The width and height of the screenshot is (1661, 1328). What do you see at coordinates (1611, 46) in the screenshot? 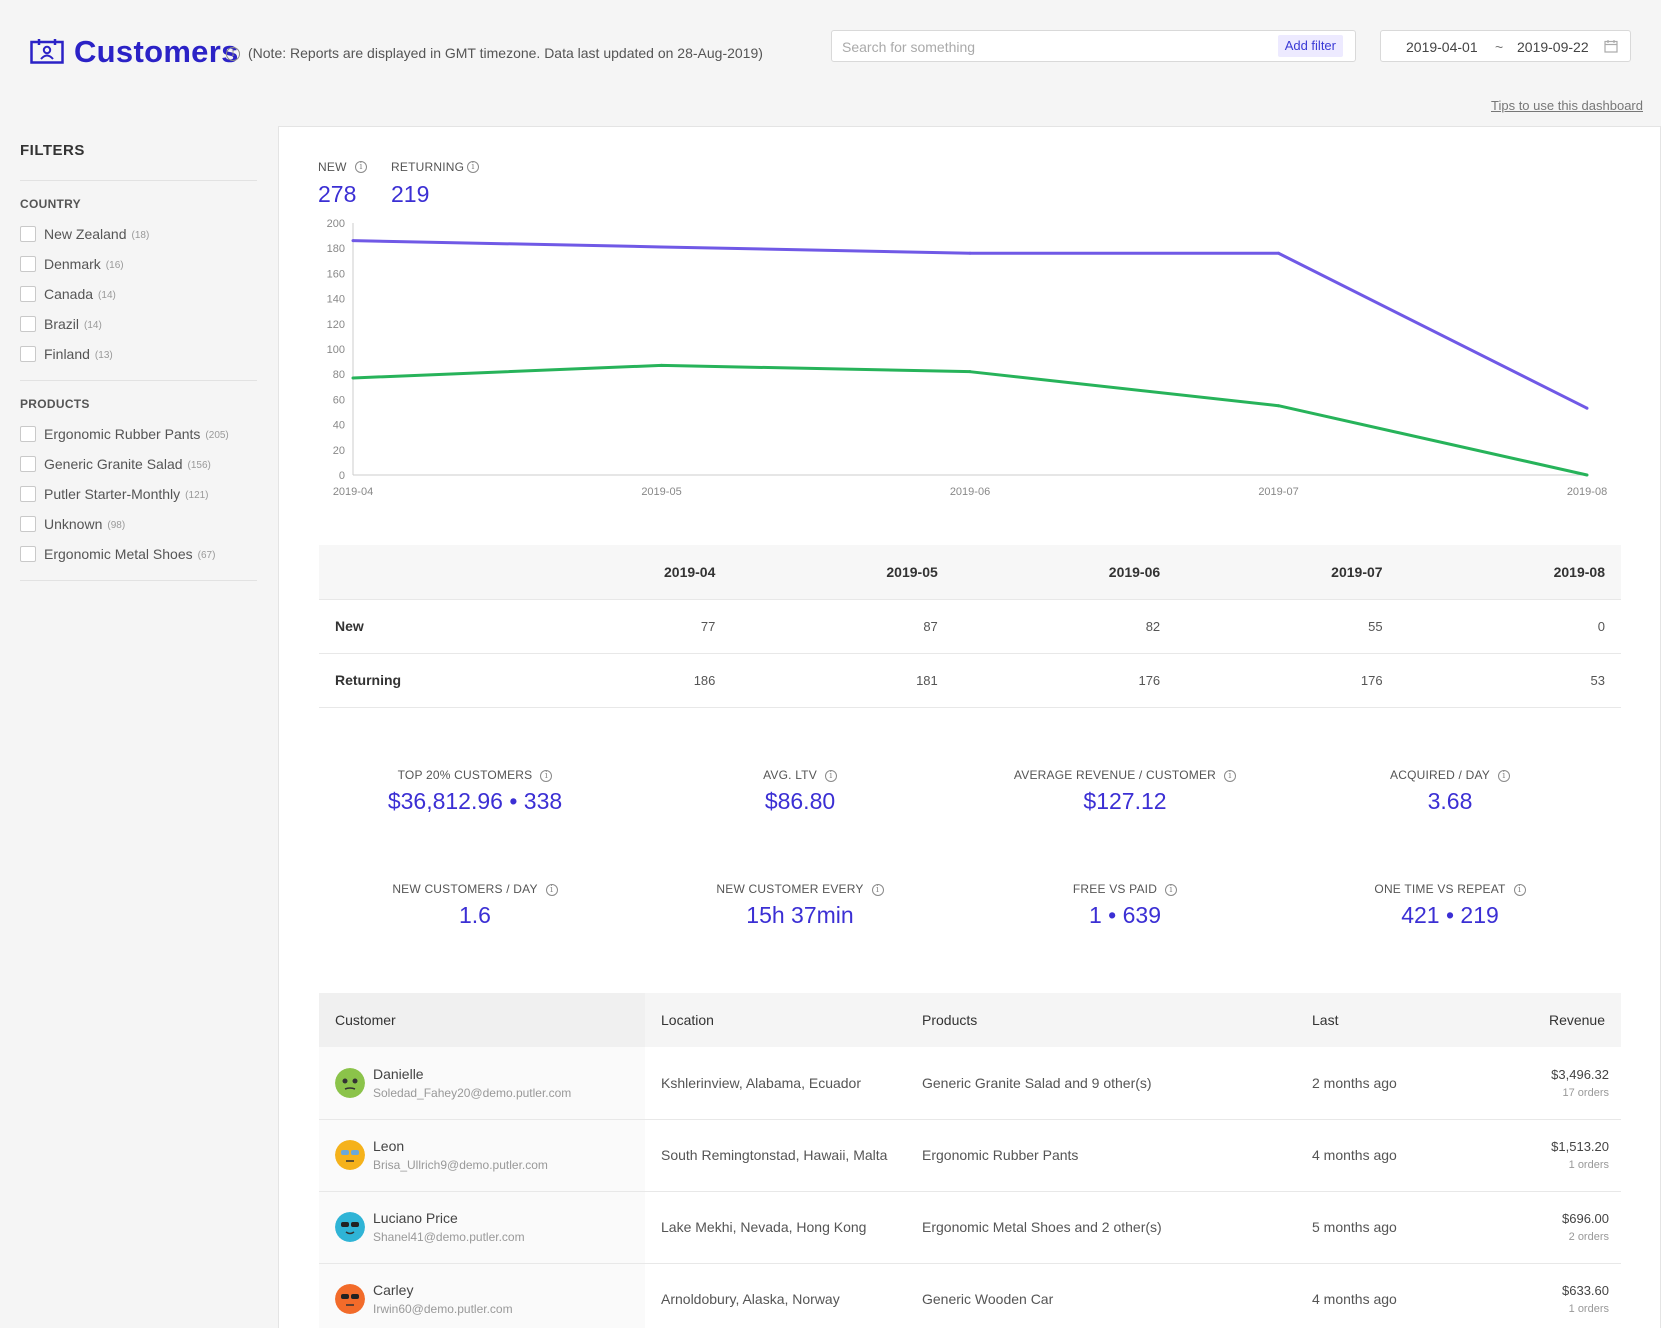
I see `calendar-icon` at bounding box center [1611, 46].